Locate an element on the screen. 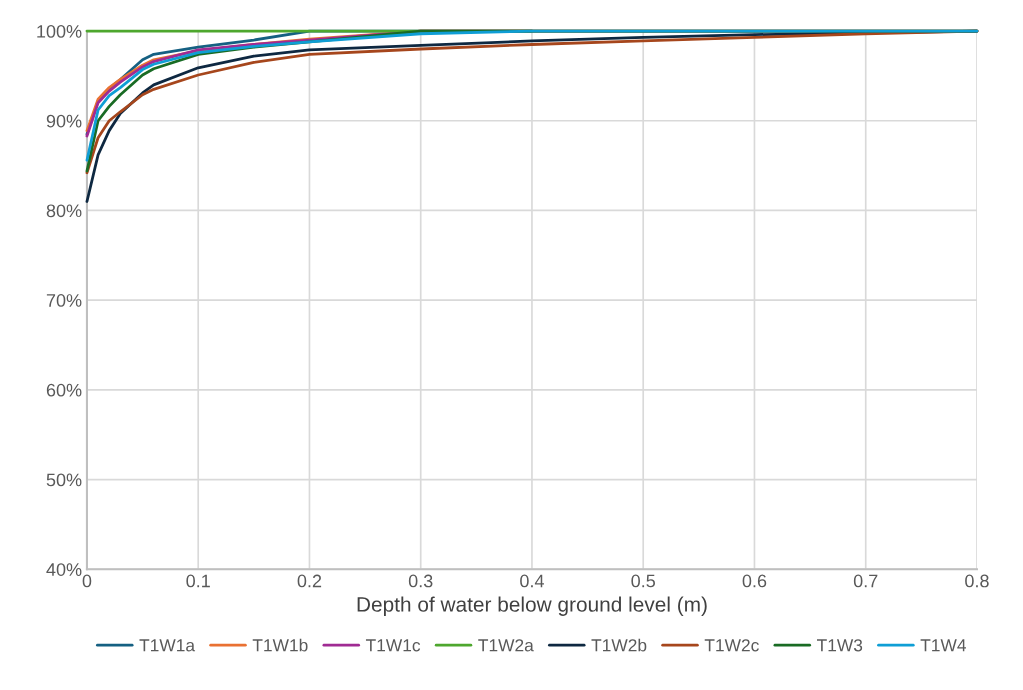  x-tick-label: 0.5 is located at coordinates (643, 581).